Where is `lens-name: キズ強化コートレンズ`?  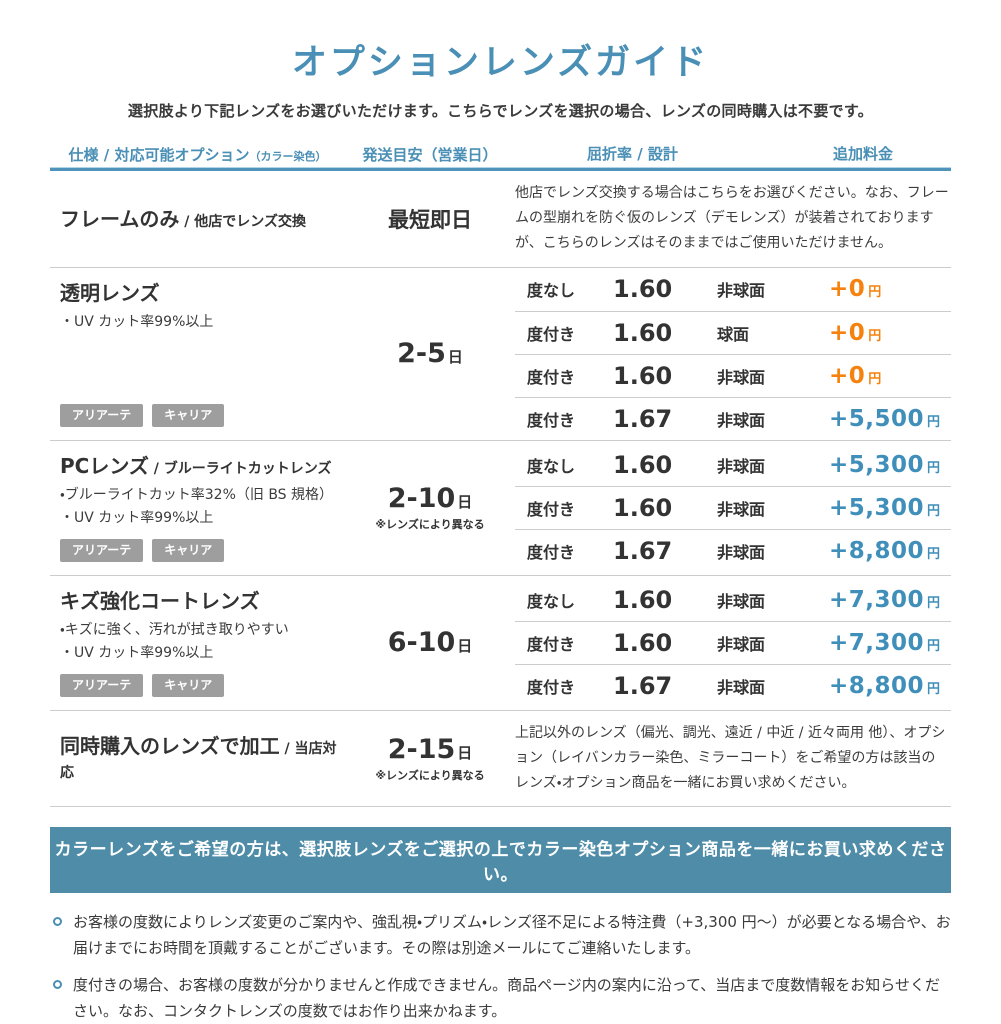
lens-name: キズ強化コートレンズ is located at coordinates (199, 601).